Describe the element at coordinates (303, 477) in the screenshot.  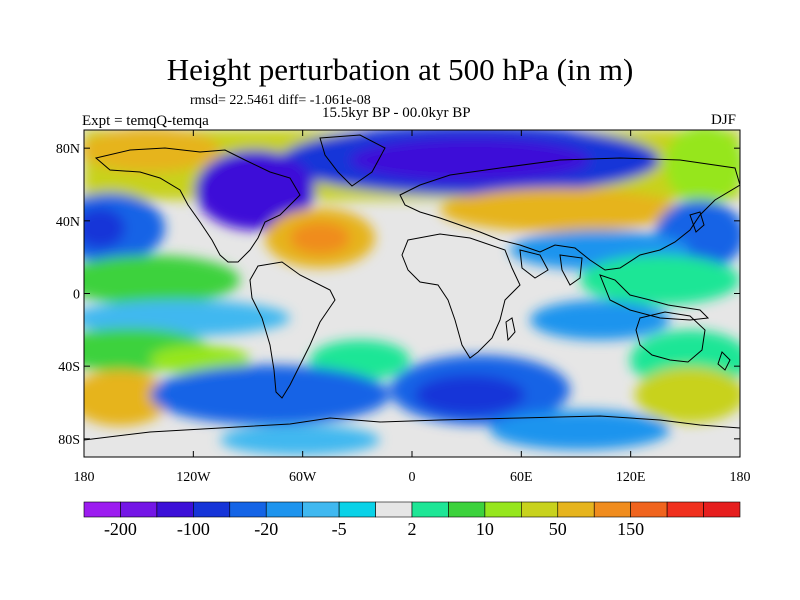
I see `lon-tick-label: 60W` at that location.